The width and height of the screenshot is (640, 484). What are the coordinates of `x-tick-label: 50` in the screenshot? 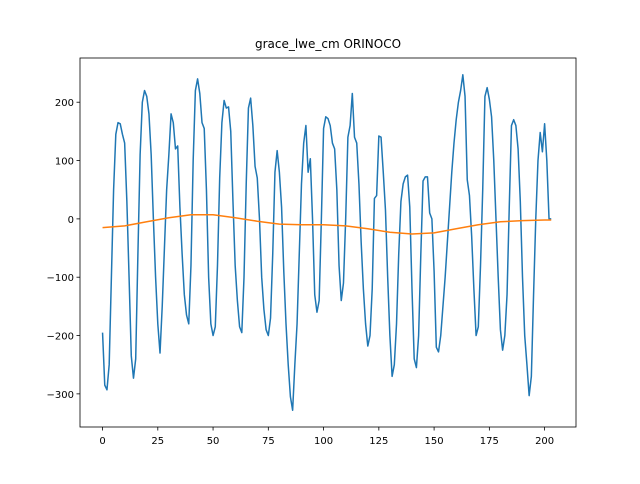 It's located at (213, 441).